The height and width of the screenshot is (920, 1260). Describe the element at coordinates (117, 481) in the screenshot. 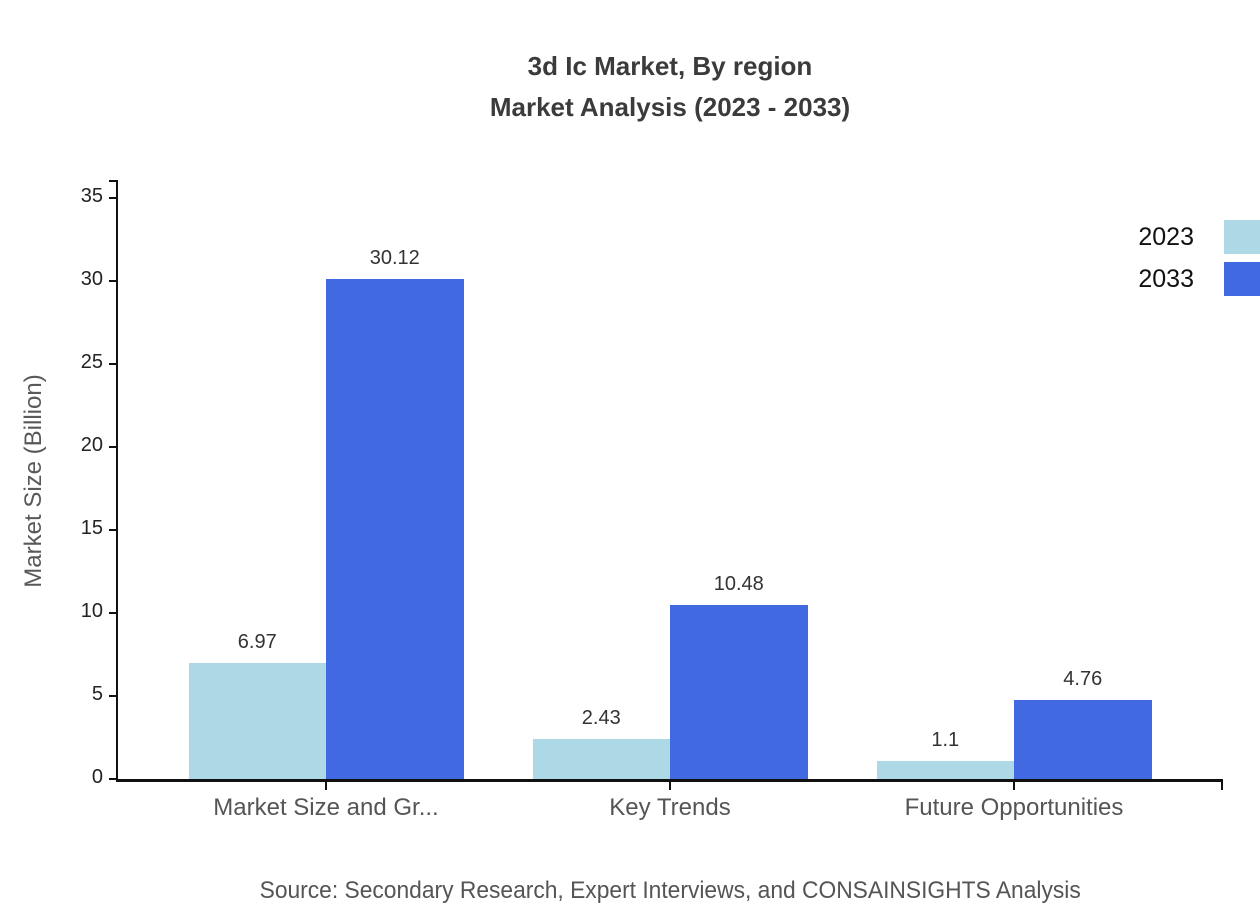

I see `y-axis-line` at that location.